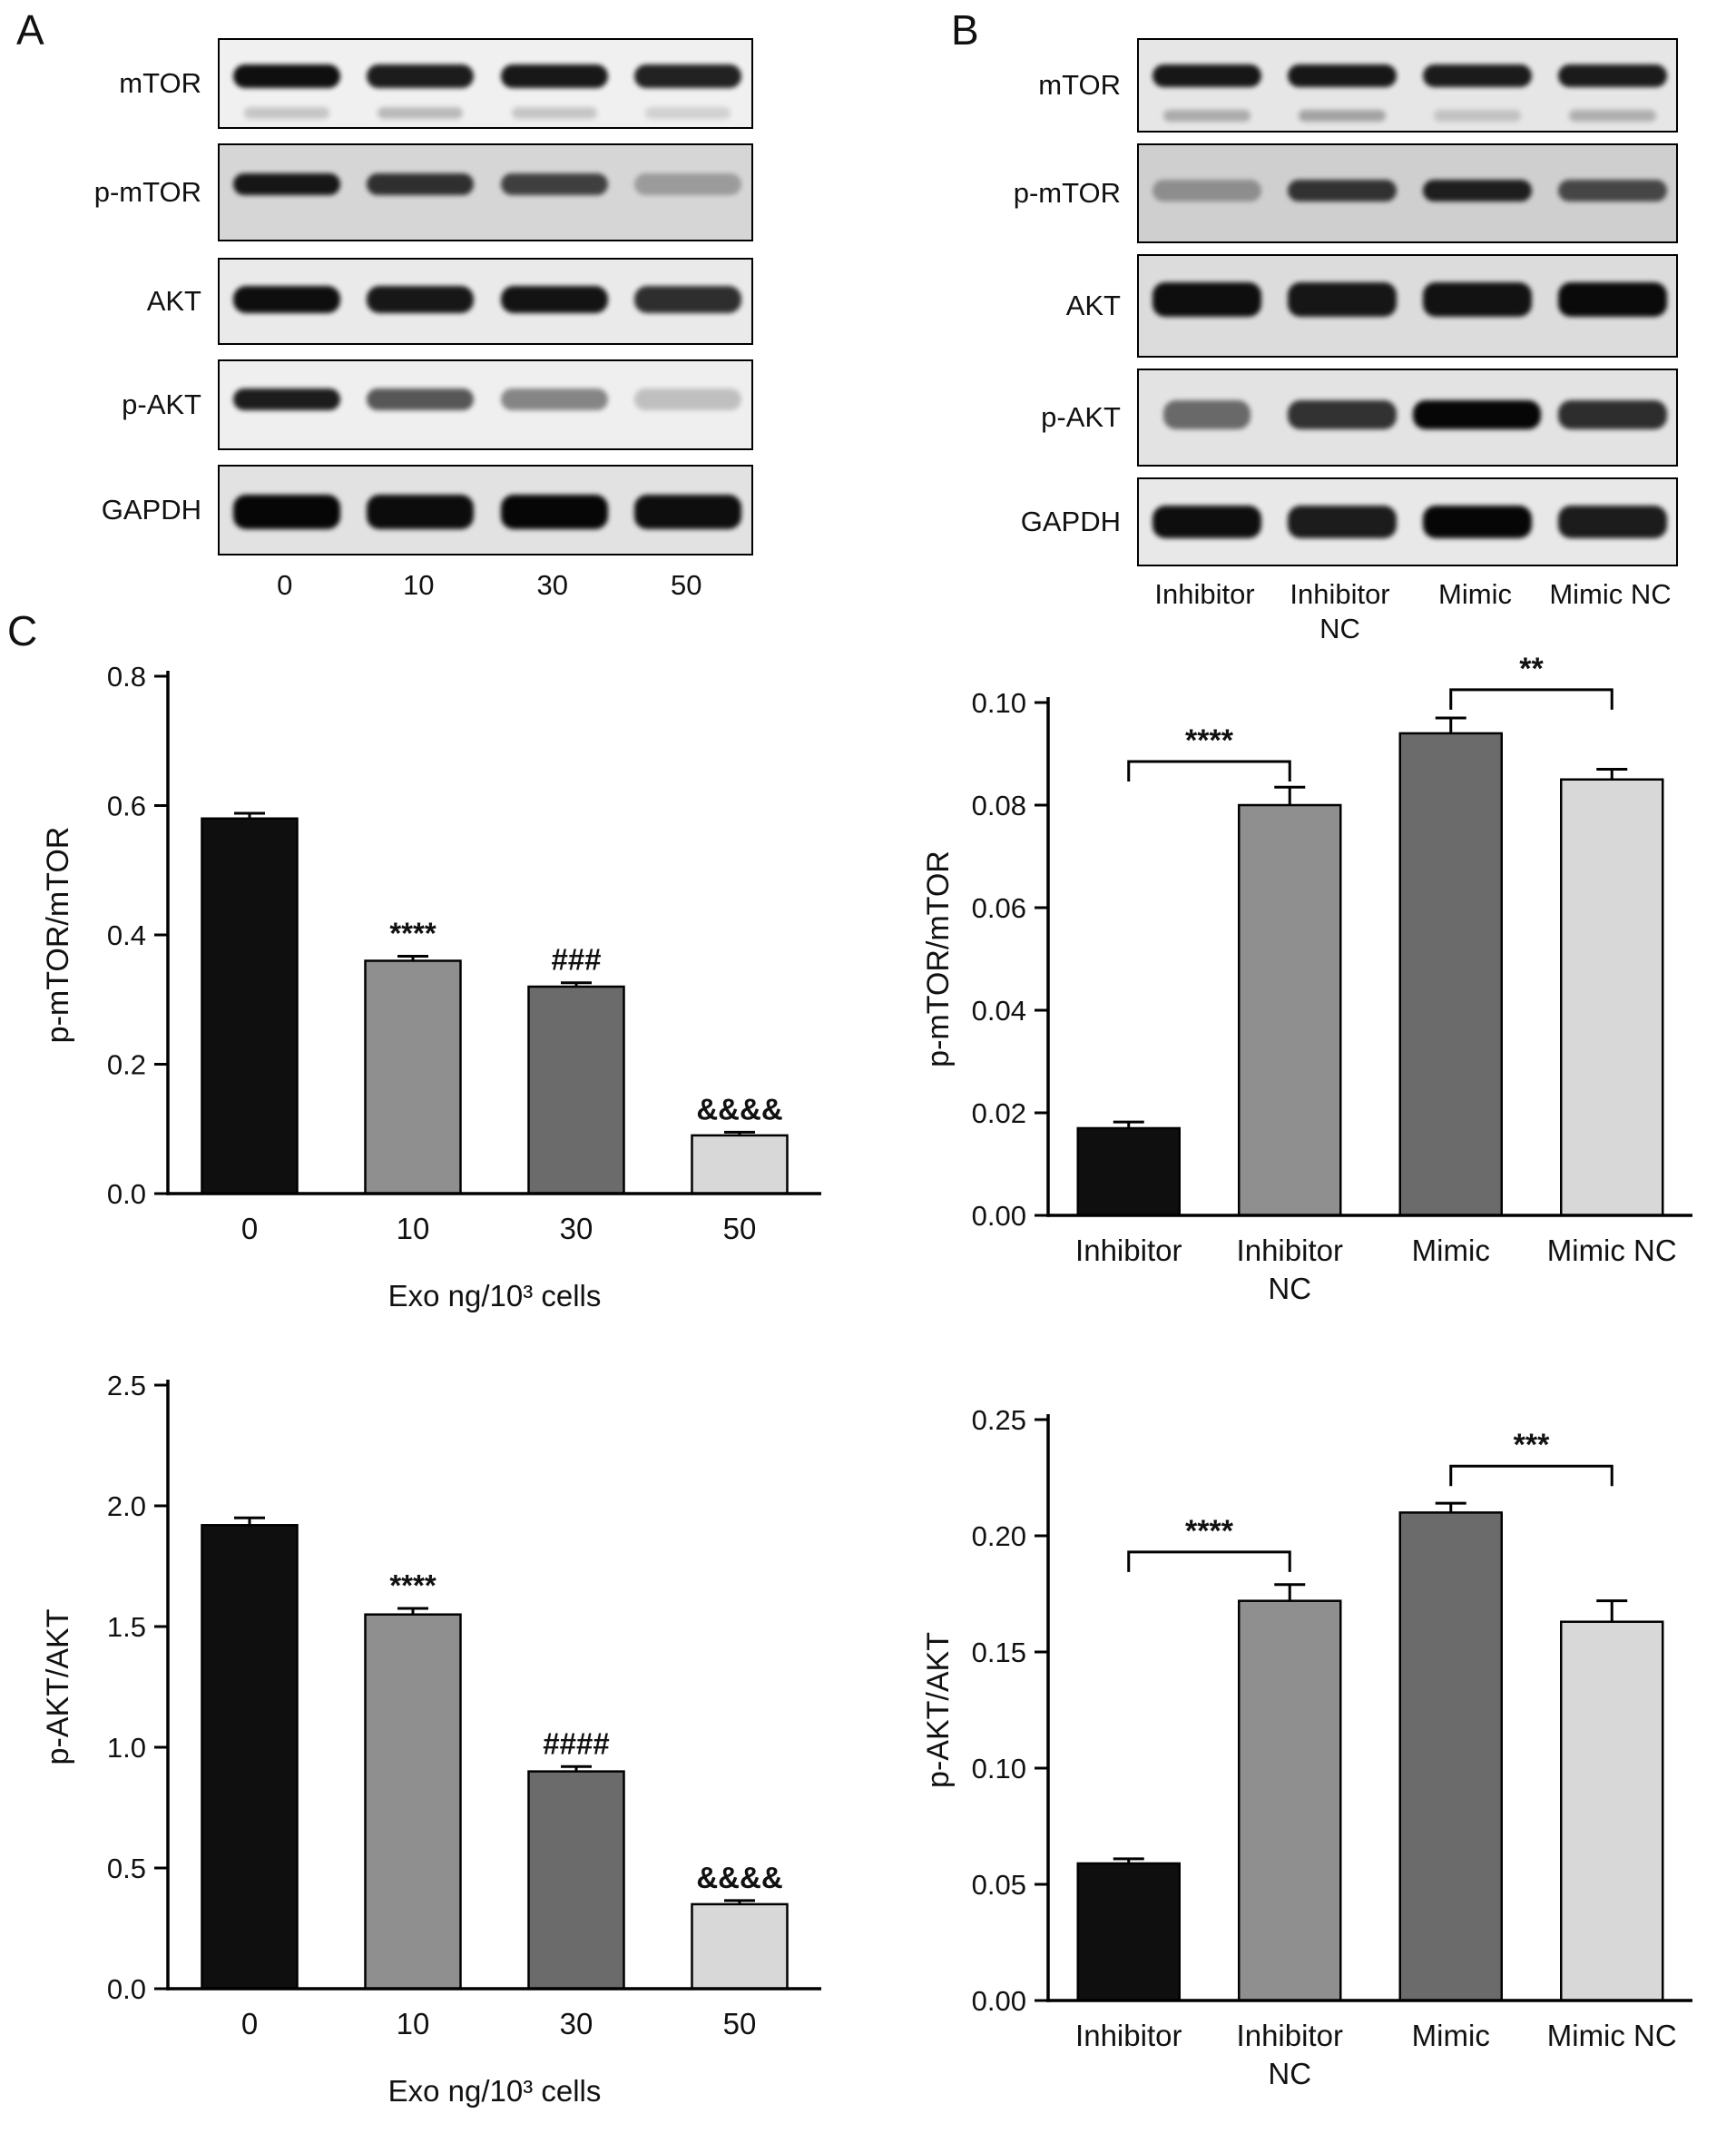 This screenshot has width=1736, height=2153. Describe the element at coordinates (1612, 1811) in the screenshot. I see `bar-Mimic NC` at that location.